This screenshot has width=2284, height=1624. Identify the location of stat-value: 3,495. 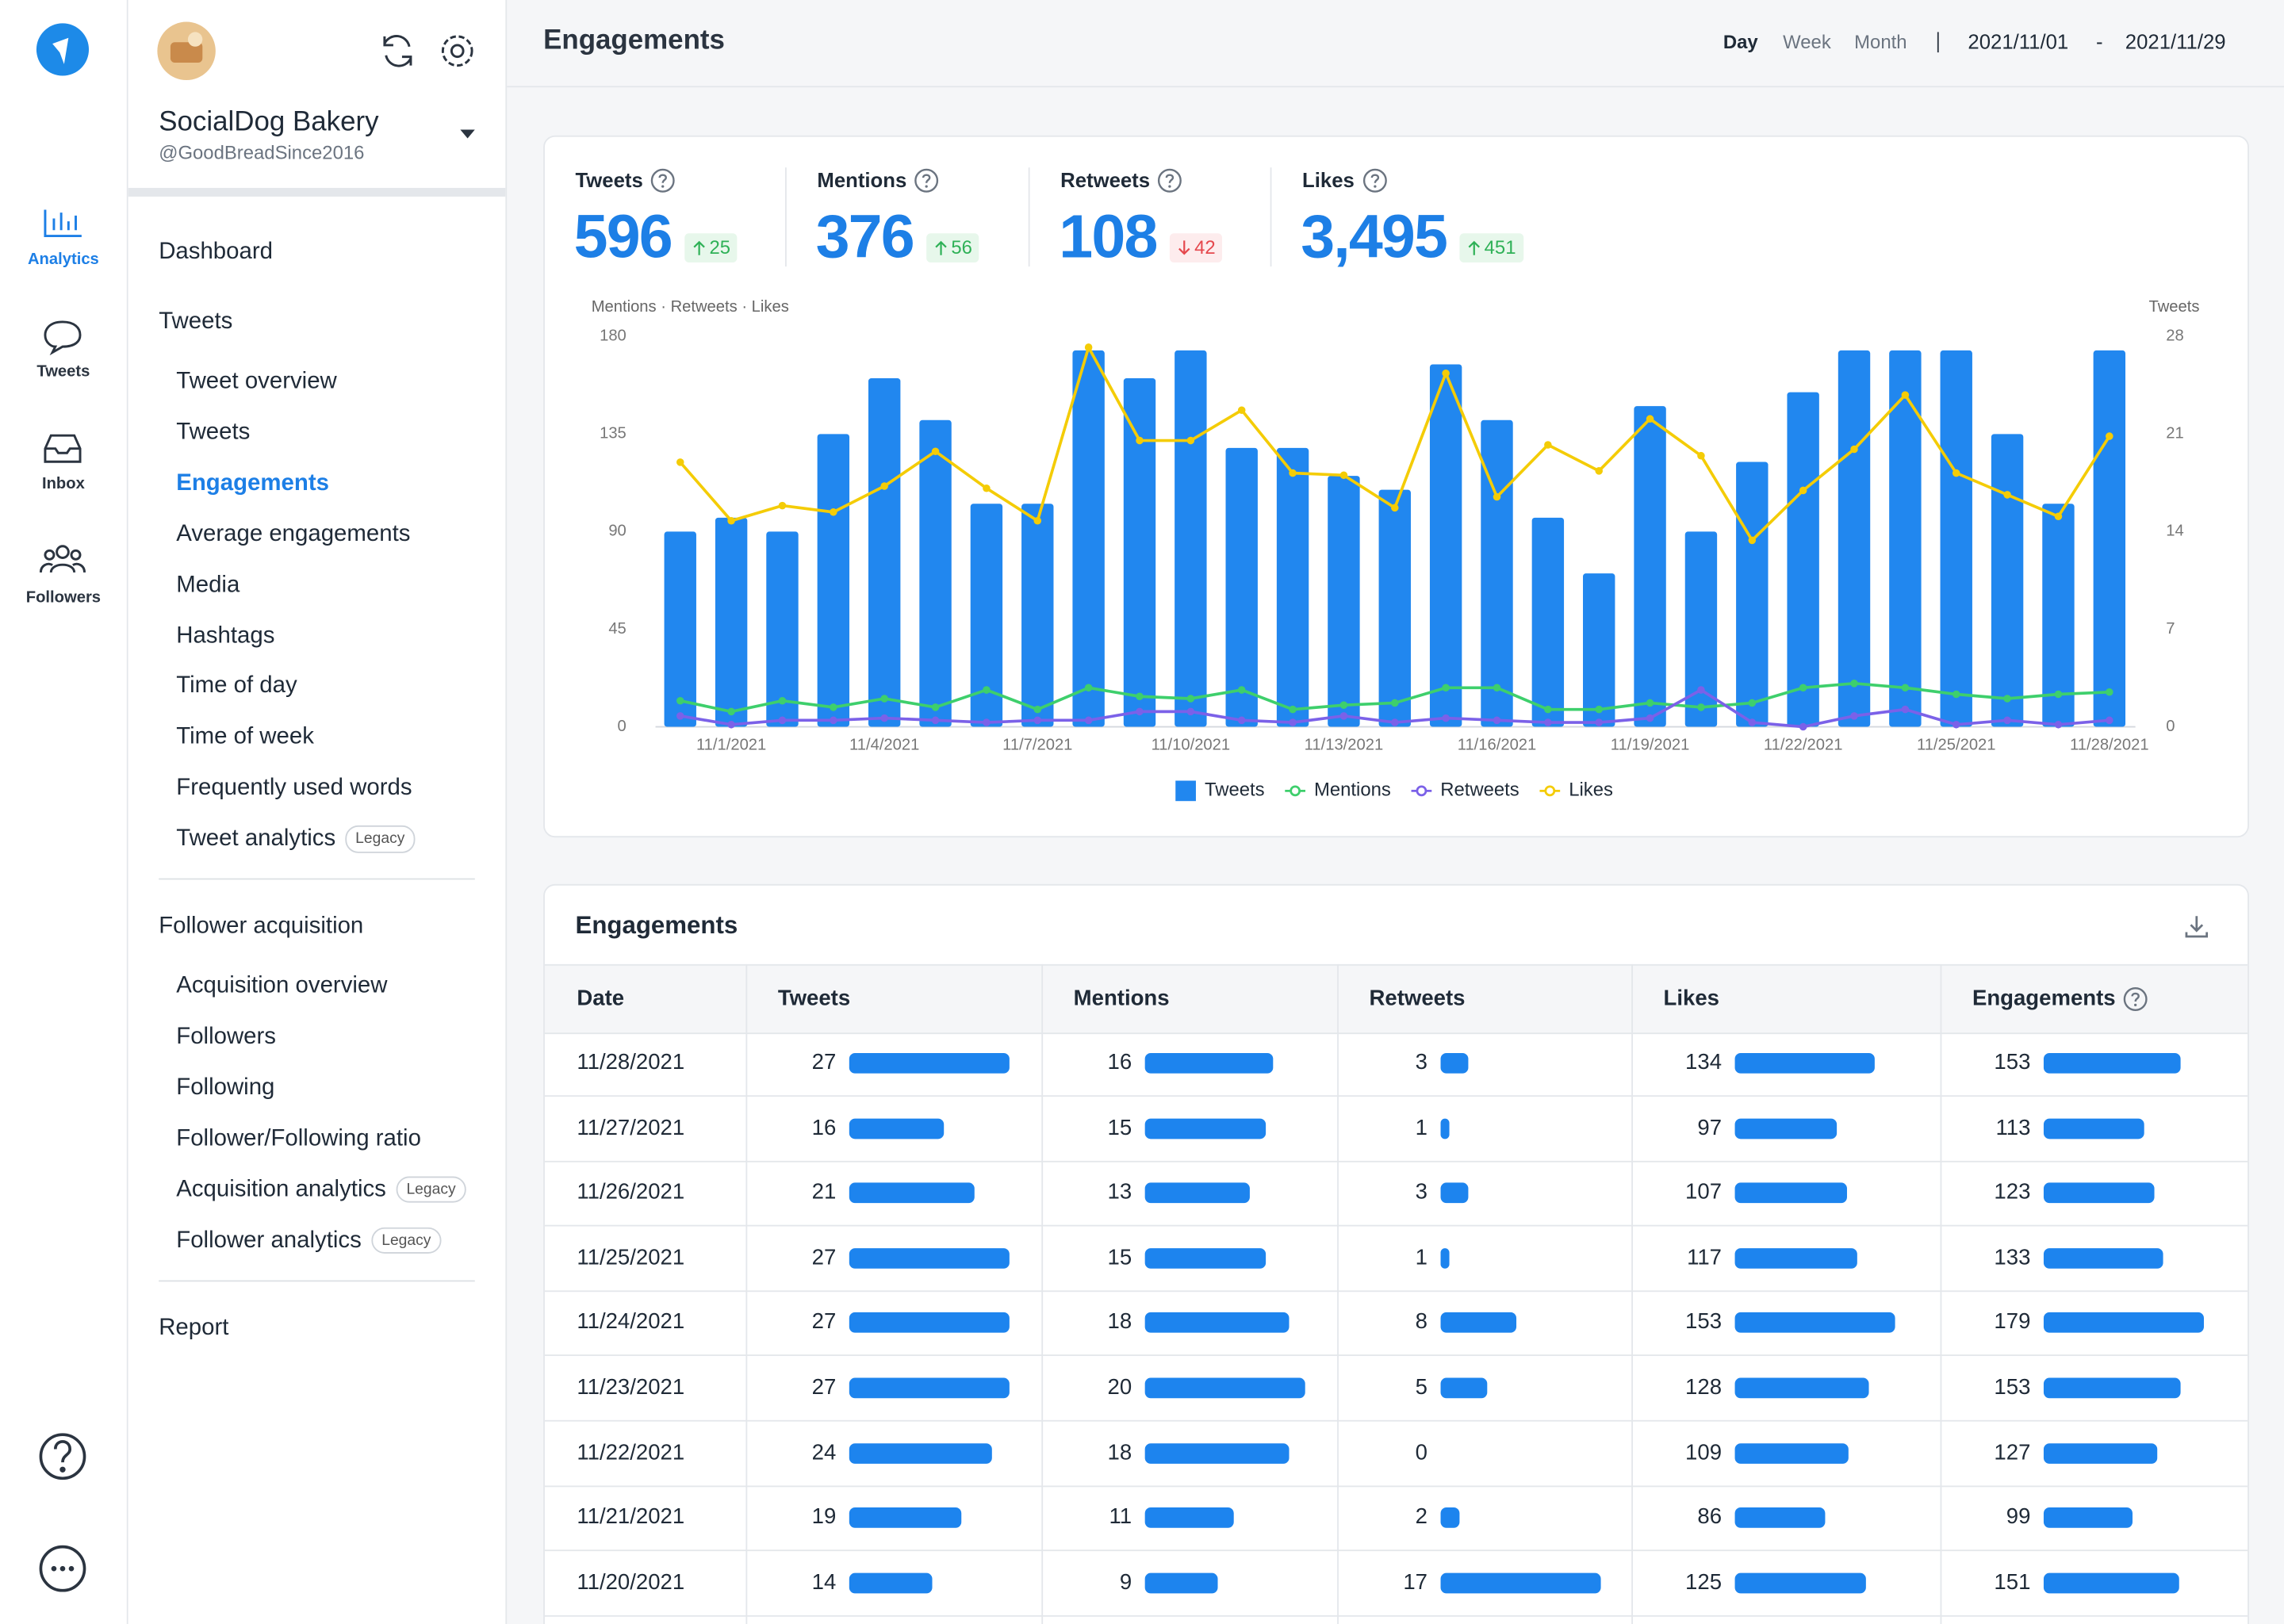
(1374, 236).